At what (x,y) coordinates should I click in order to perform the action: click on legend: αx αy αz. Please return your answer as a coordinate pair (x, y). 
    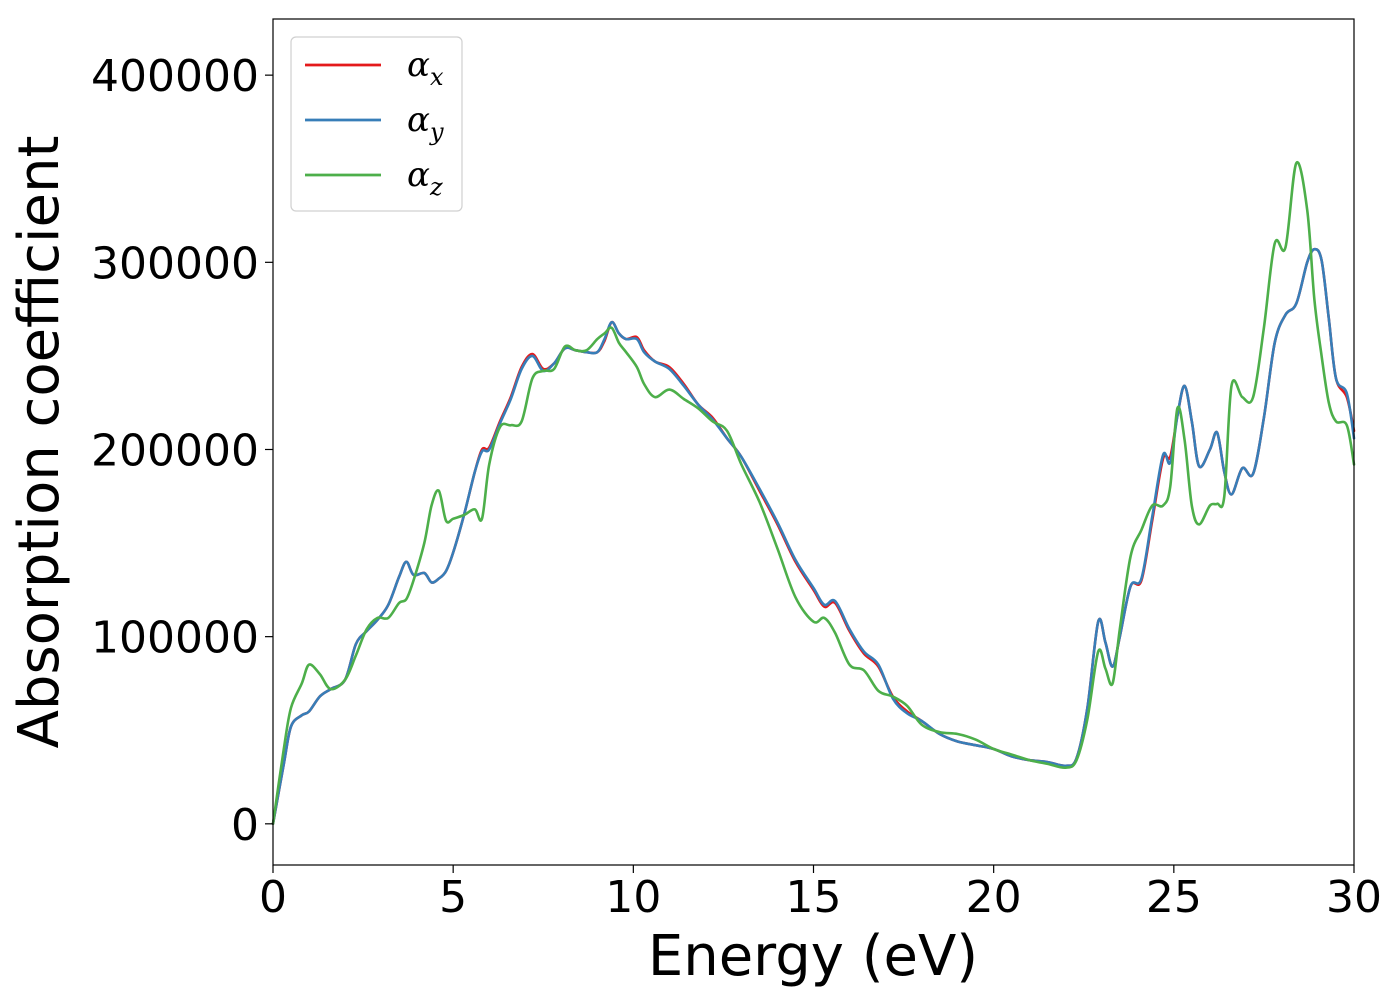
    Looking at the image, I should click on (376, 124).